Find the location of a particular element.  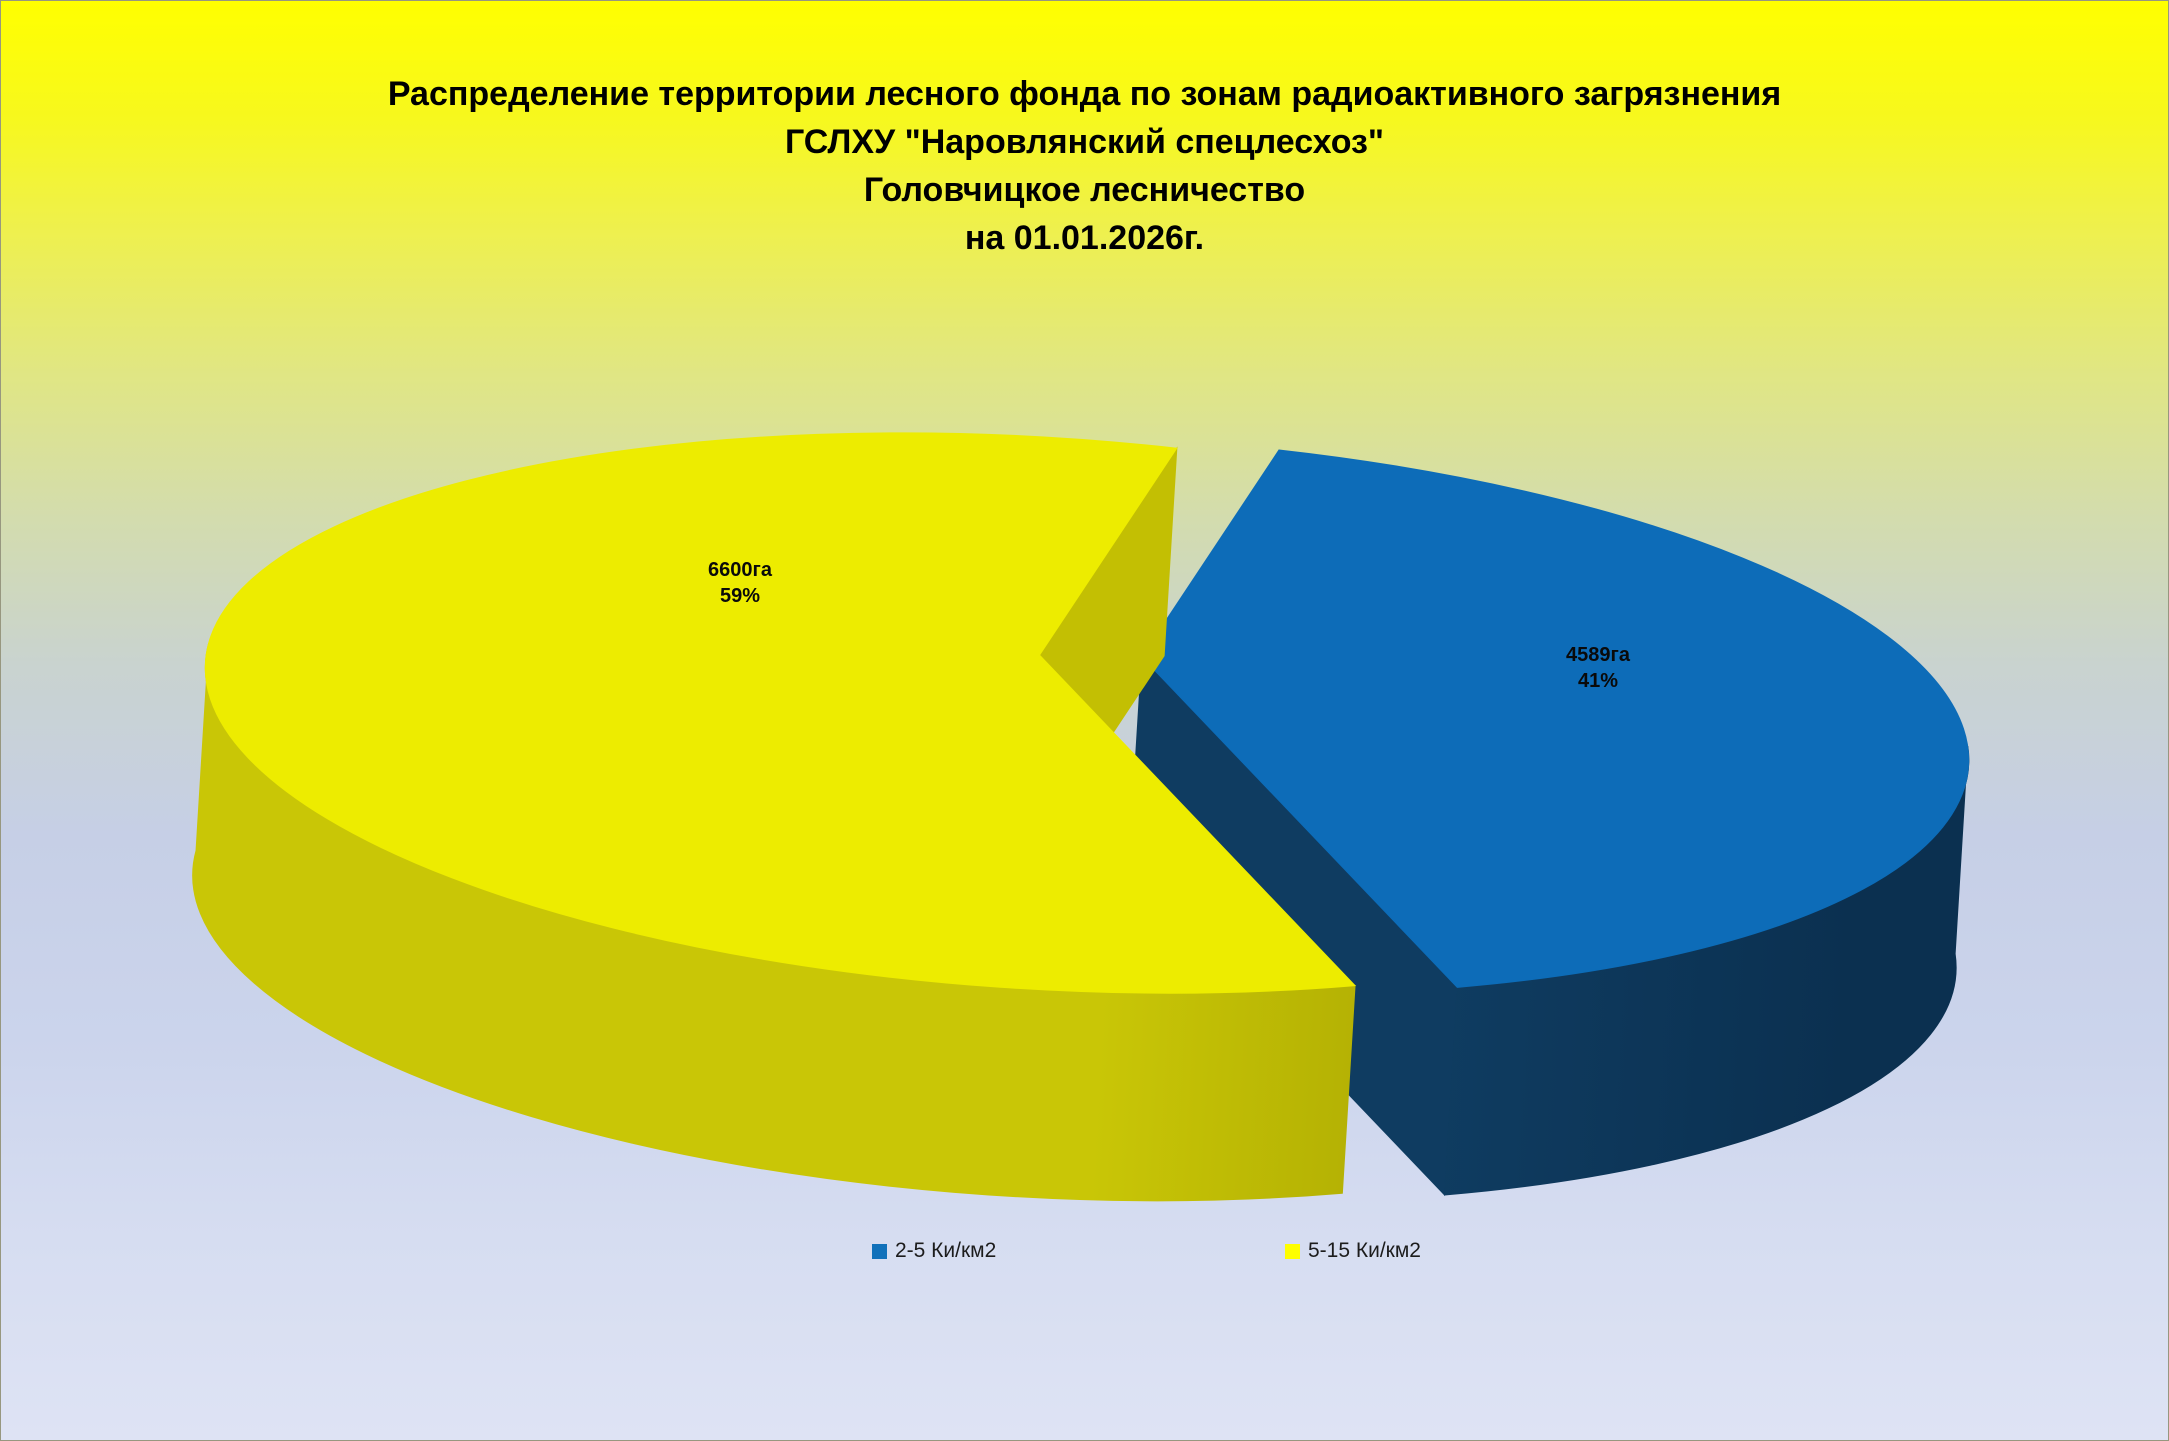

legend-item-2-5: 2-5 Ки/км2 is located at coordinates (934, 1251).